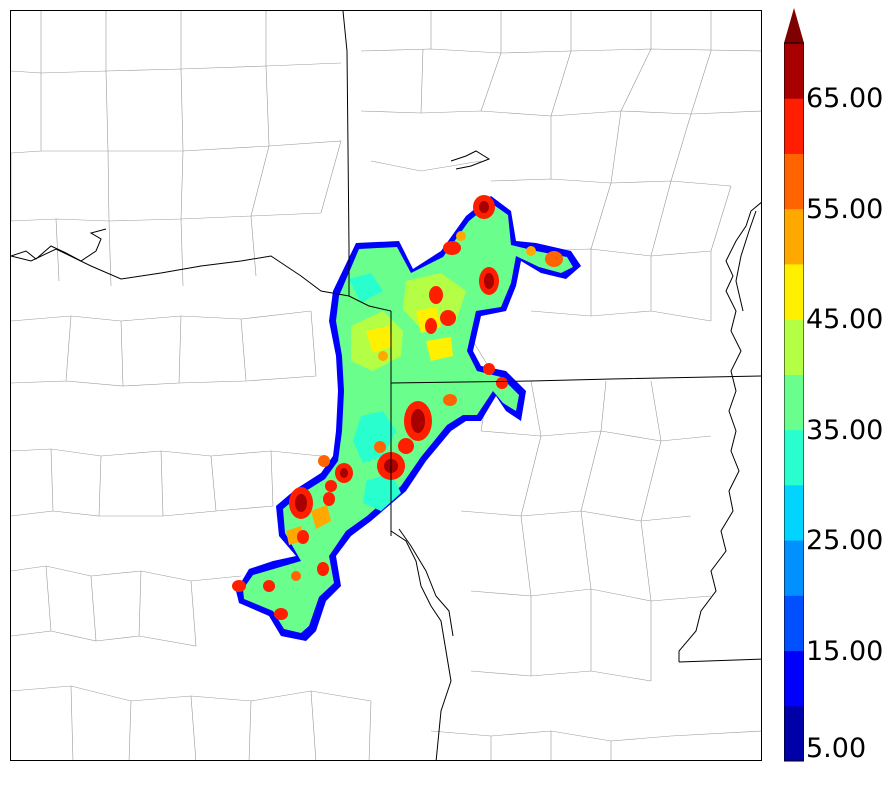 The height and width of the screenshot is (785, 894). Describe the element at coordinates (794, 25) in the screenshot. I see `colorbar-extend-arrow` at that location.